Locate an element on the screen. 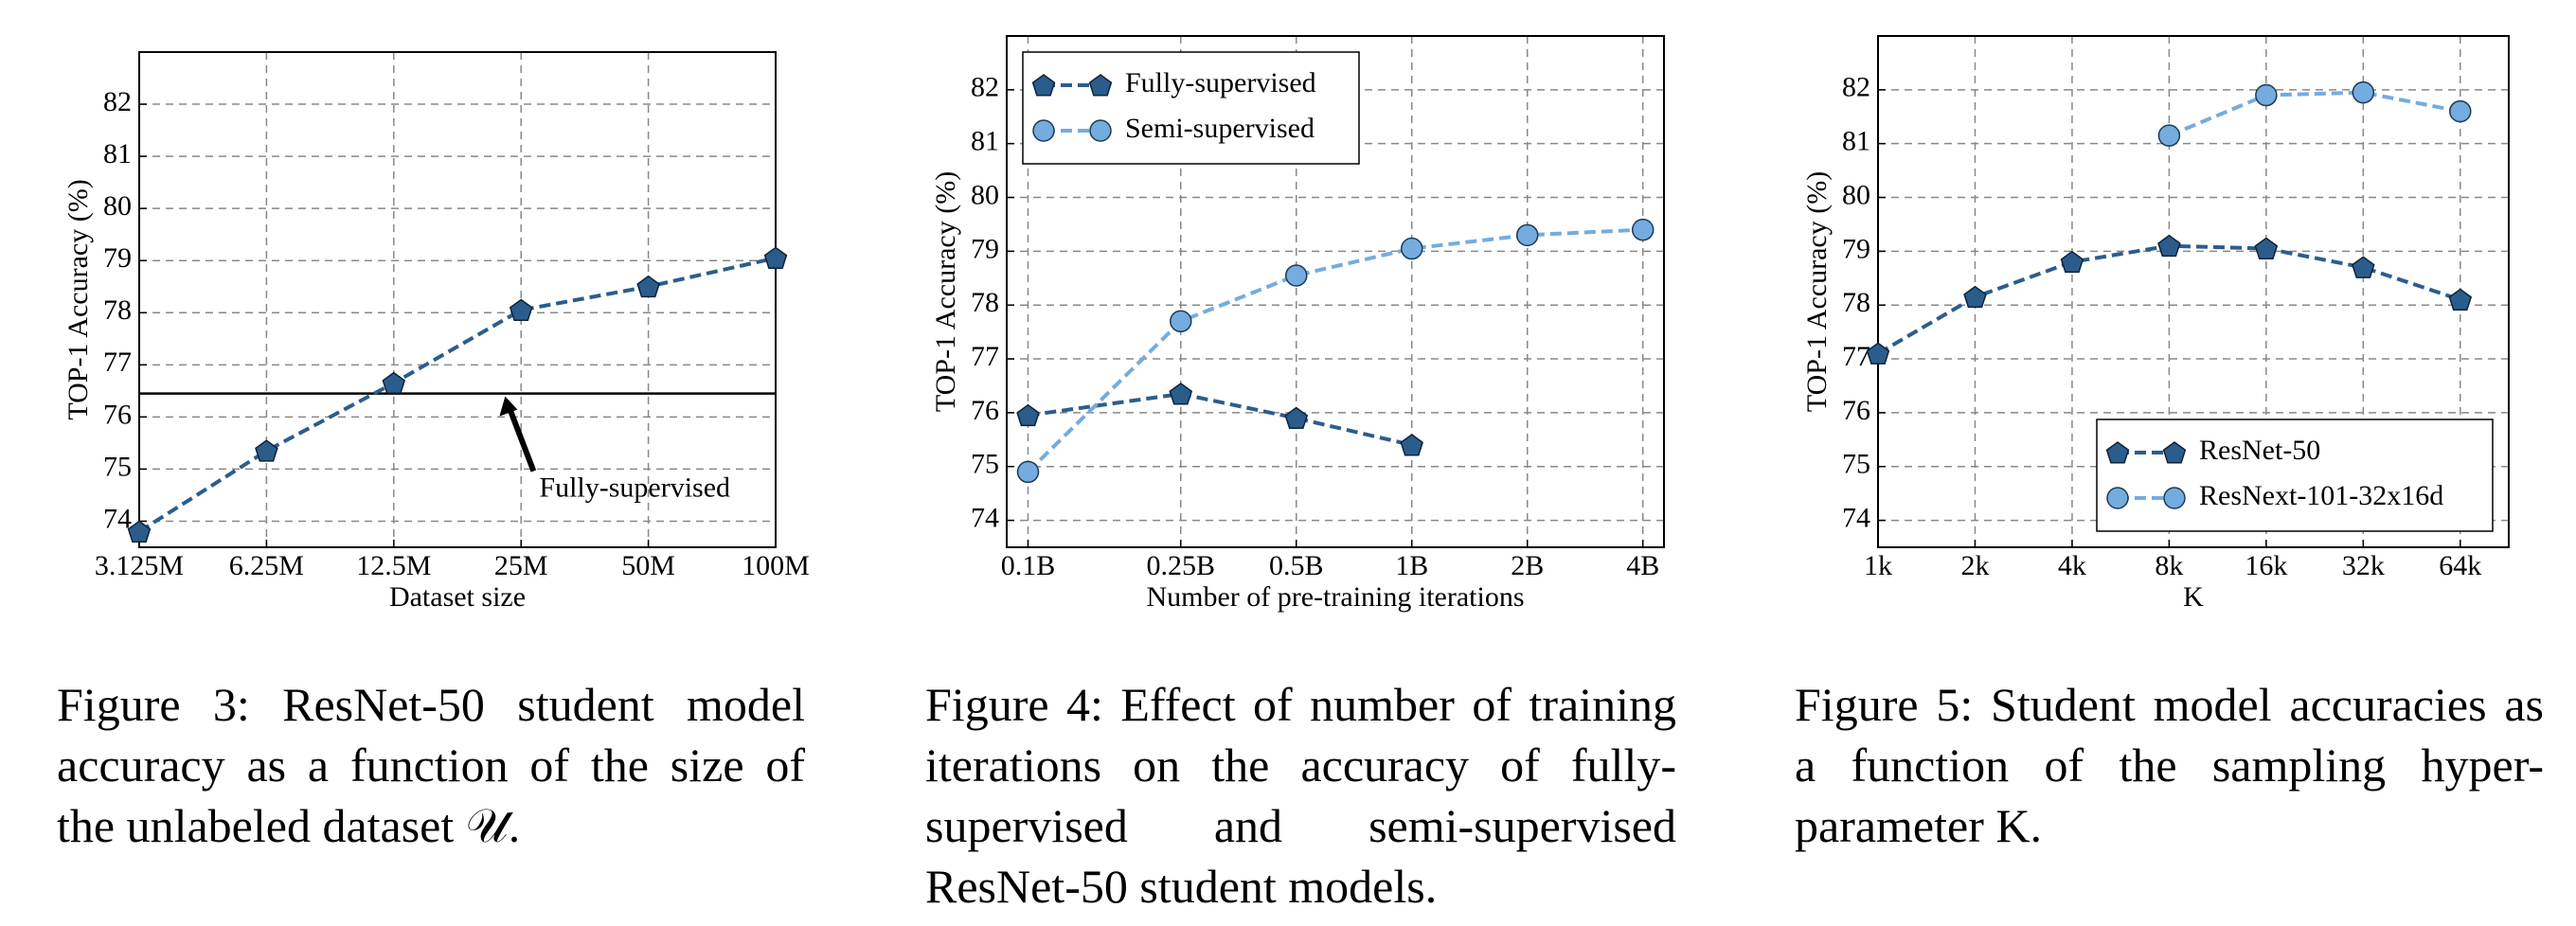 The width and height of the screenshot is (2576, 926). x-tick-label: 4k is located at coordinates (2072, 565).